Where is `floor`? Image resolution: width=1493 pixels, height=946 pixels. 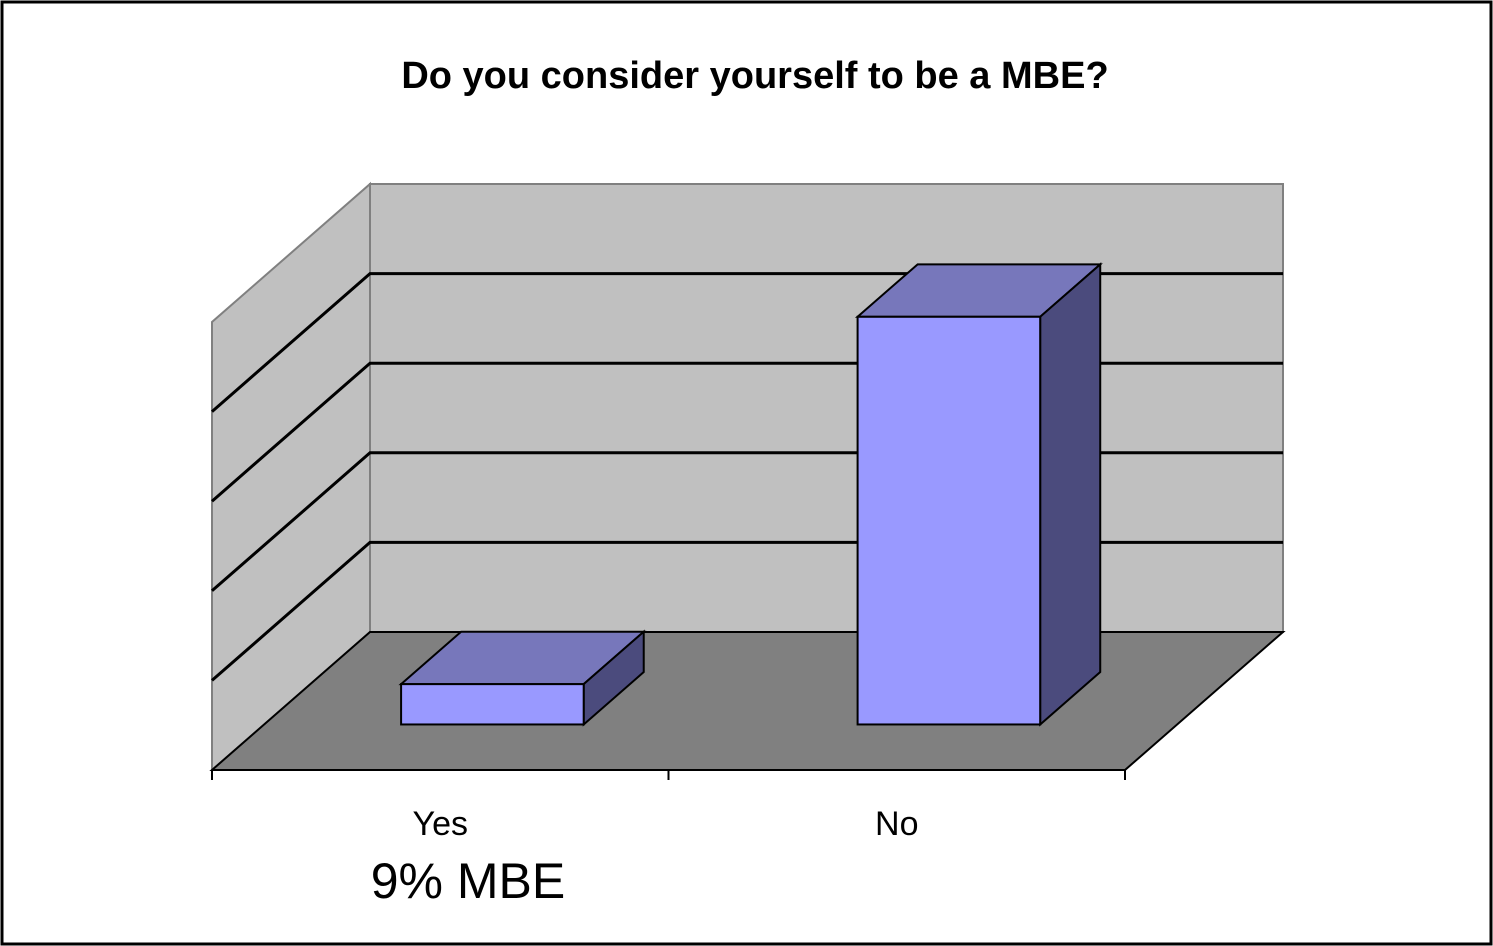 floor is located at coordinates (747, 701).